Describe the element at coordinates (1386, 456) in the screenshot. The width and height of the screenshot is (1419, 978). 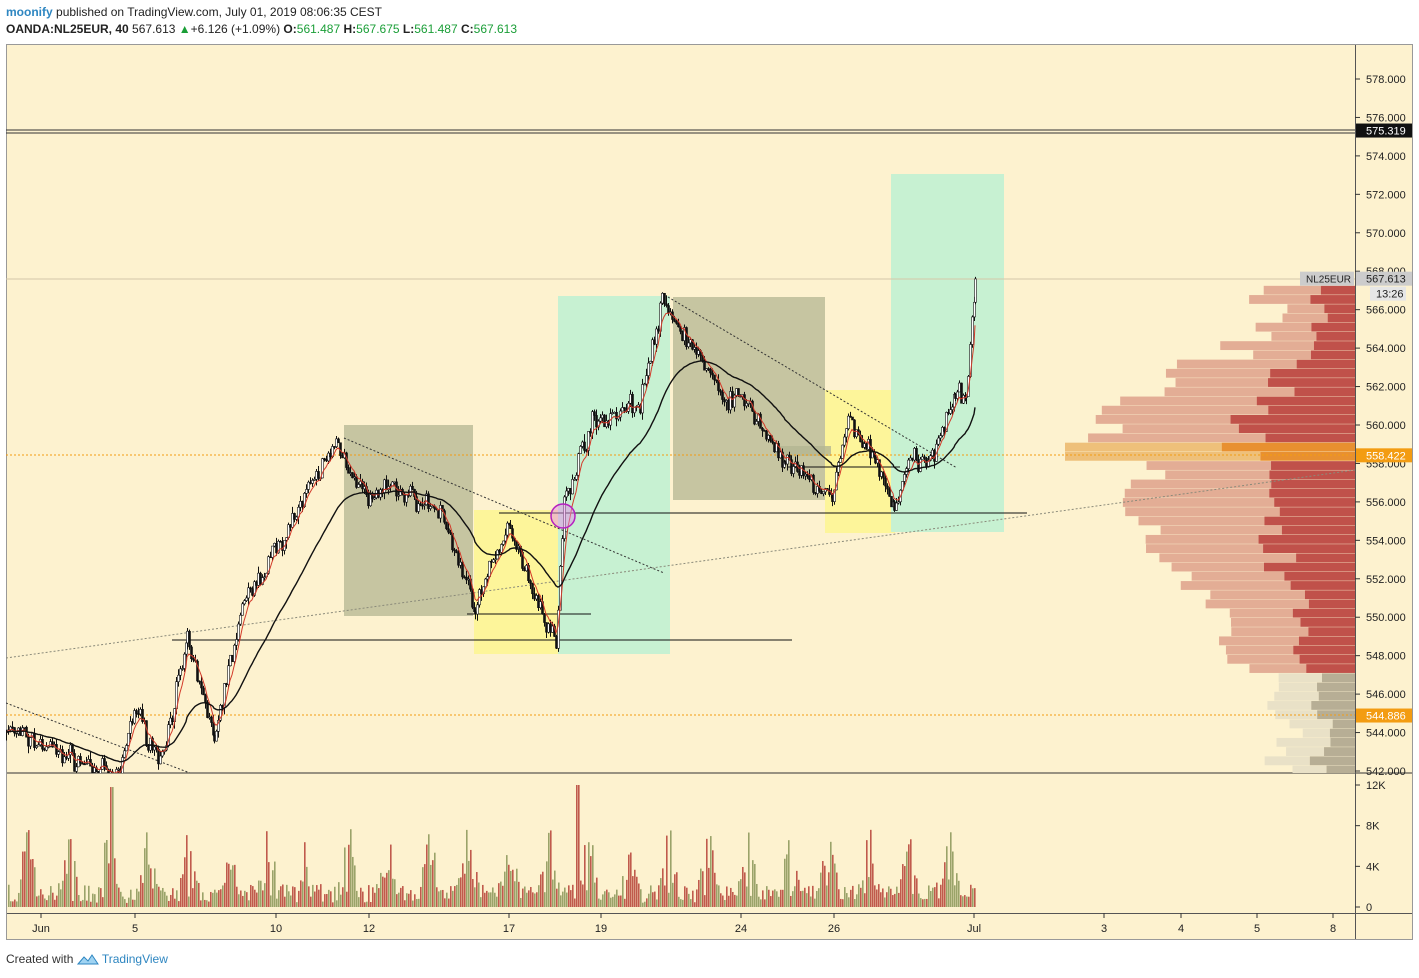
I see `svg-text: 558.422` at that location.